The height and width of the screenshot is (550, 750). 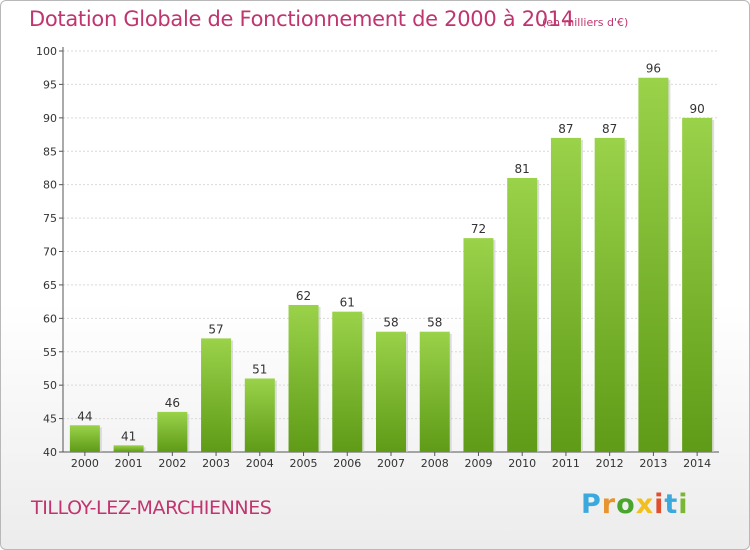 What do you see at coordinates (259, 415) in the screenshot?
I see `bar-2004` at bounding box center [259, 415].